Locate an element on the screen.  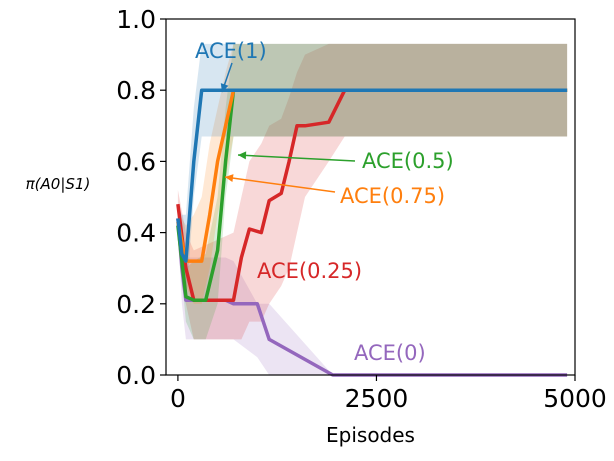
ace-1--arrowhead is located at coordinates (224, 87).